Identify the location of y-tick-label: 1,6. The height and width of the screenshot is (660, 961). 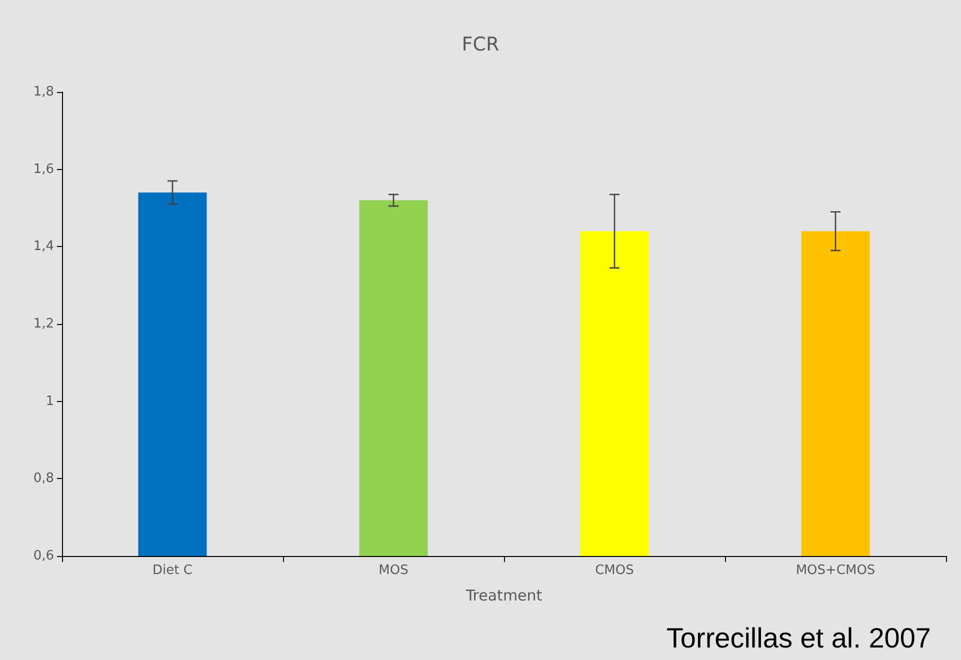
(43, 169).